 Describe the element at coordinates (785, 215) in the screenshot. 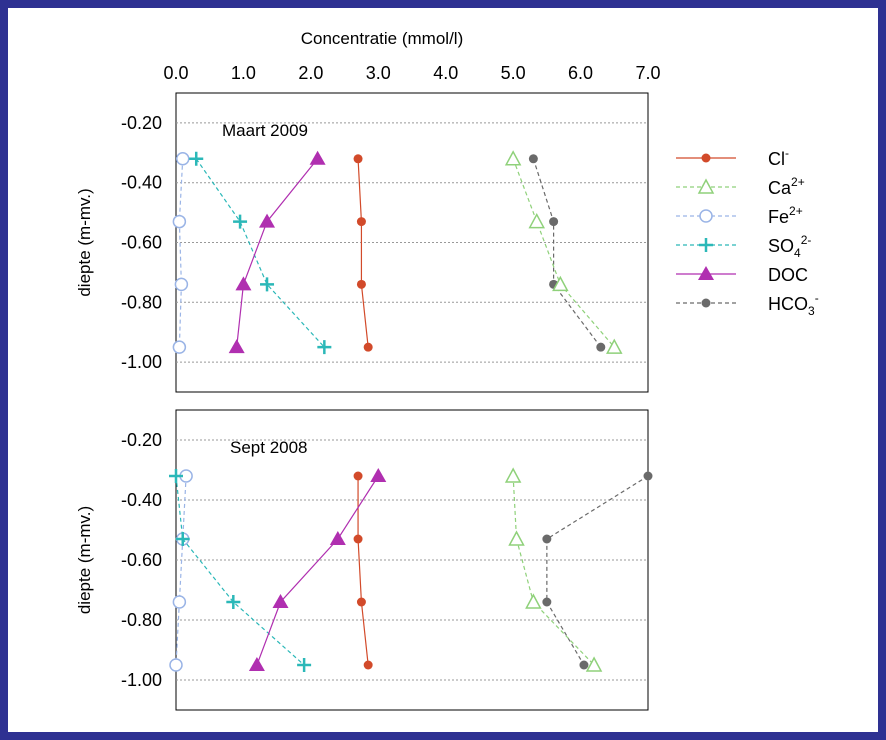

I see `legend-label: Fe2+` at that location.